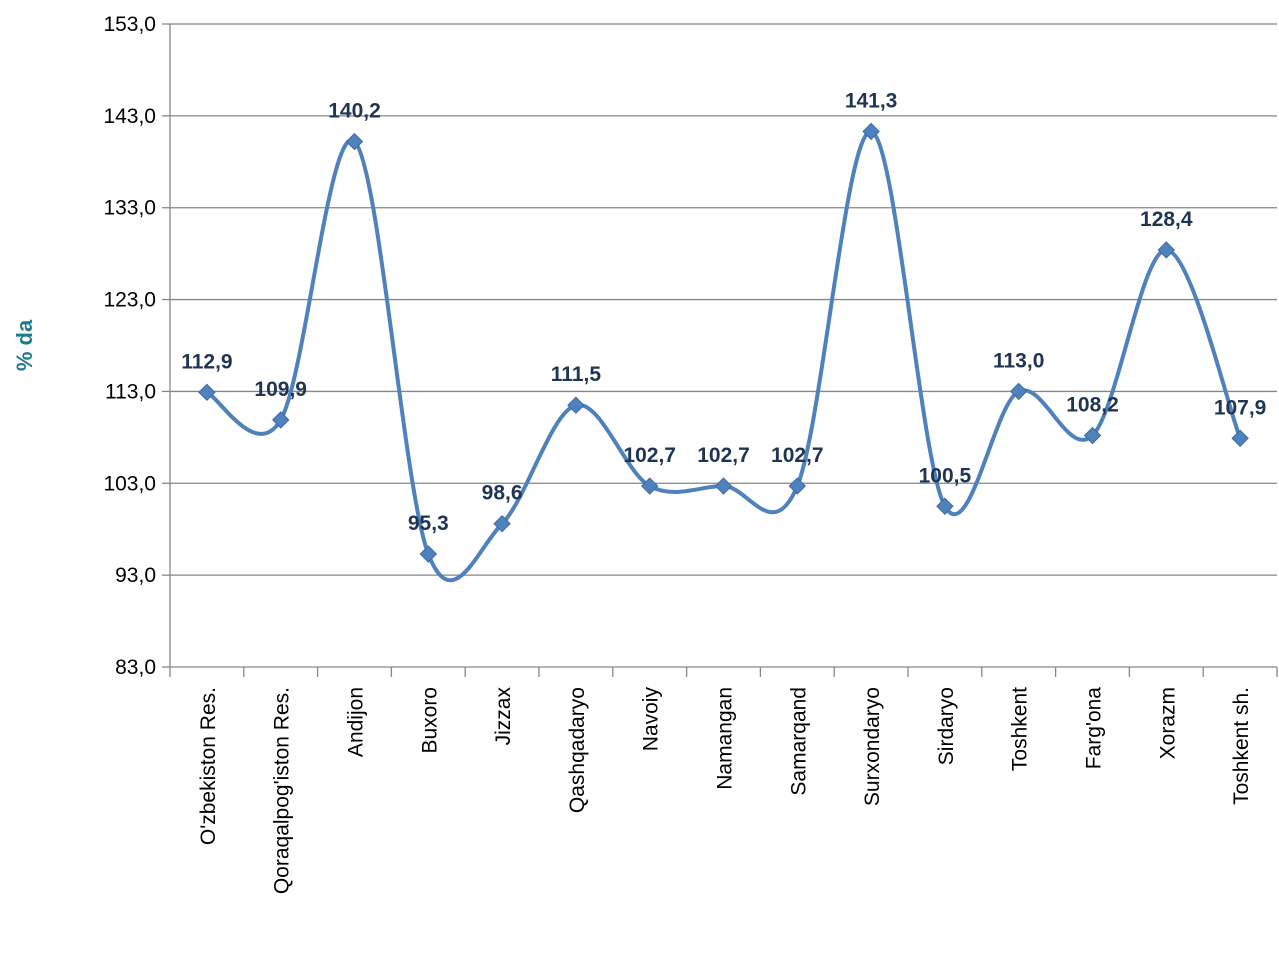 The height and width of the screenshot is (958, 1279). Describe the element at coordinates (576, 374) in the screenshot. I see `data-label: 111,5` at that location.